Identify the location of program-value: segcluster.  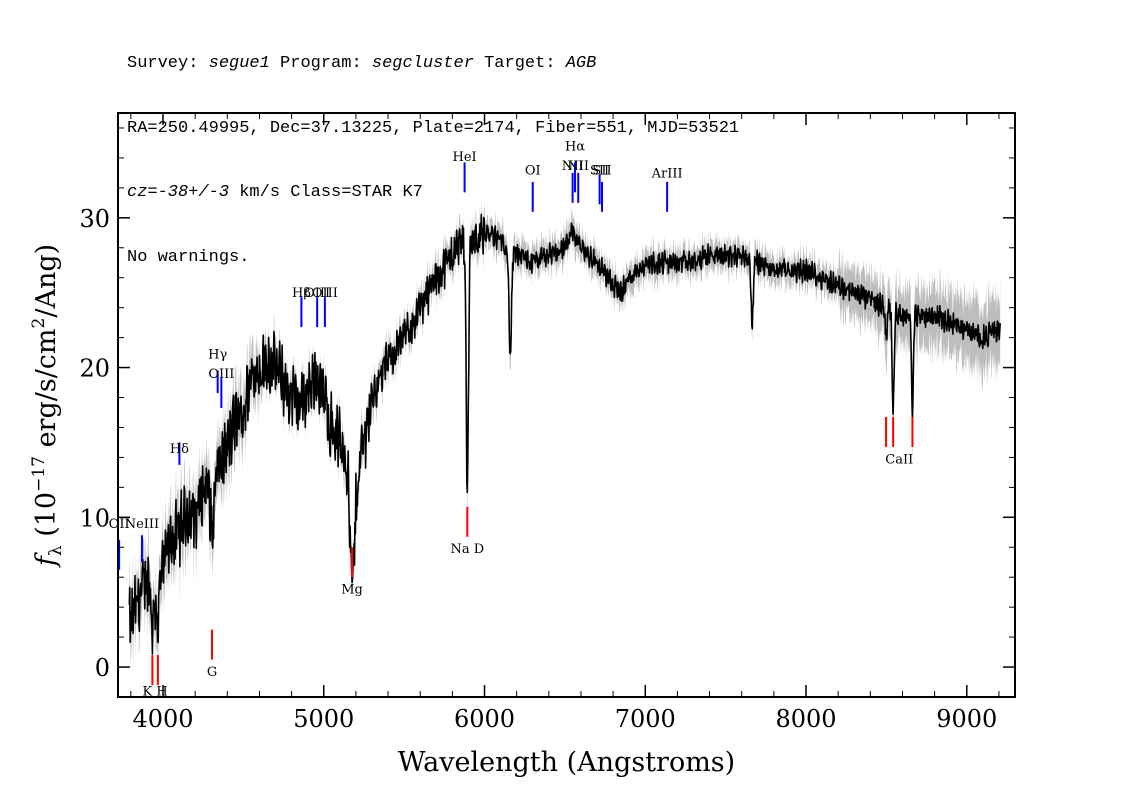
(422, 63).